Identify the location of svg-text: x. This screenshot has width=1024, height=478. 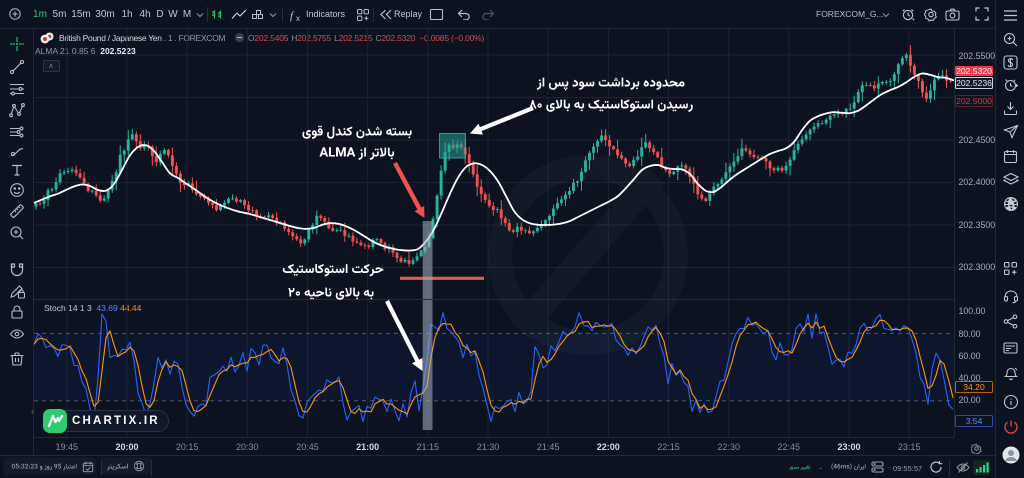
(298, 18).